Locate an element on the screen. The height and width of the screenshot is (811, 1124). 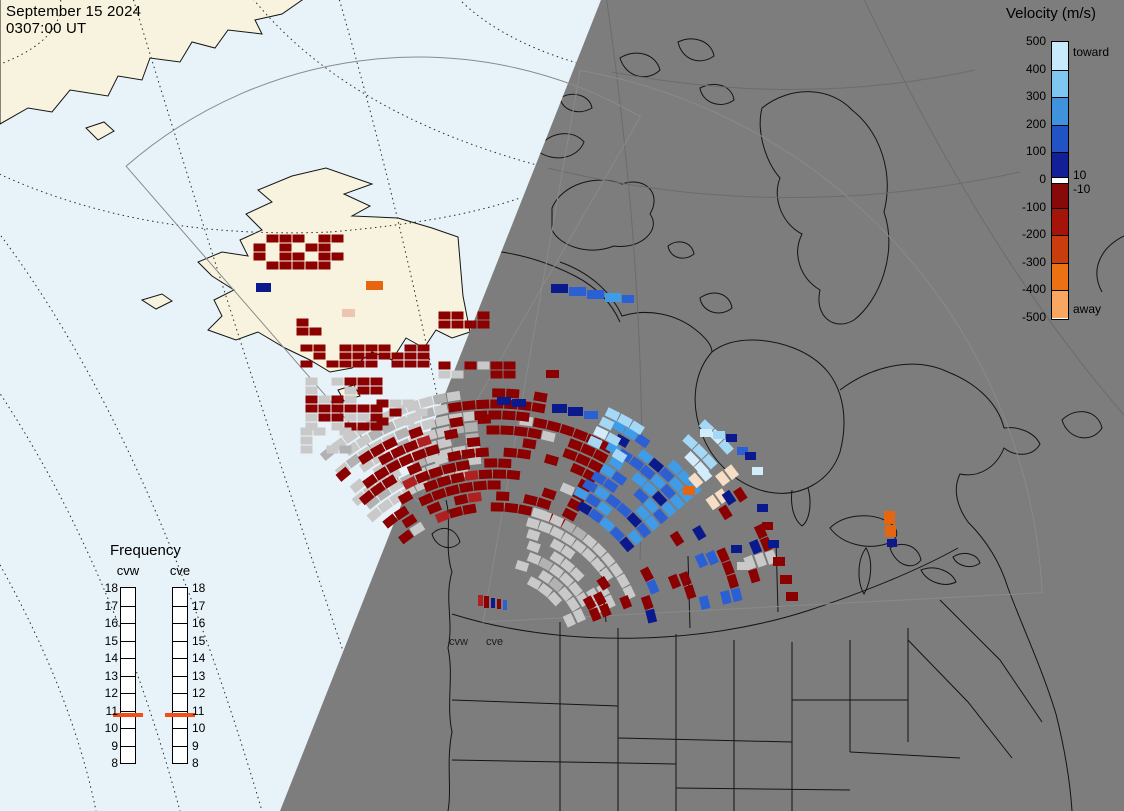
velocity-colorbar-segment is located at coordinates (1060, 111).